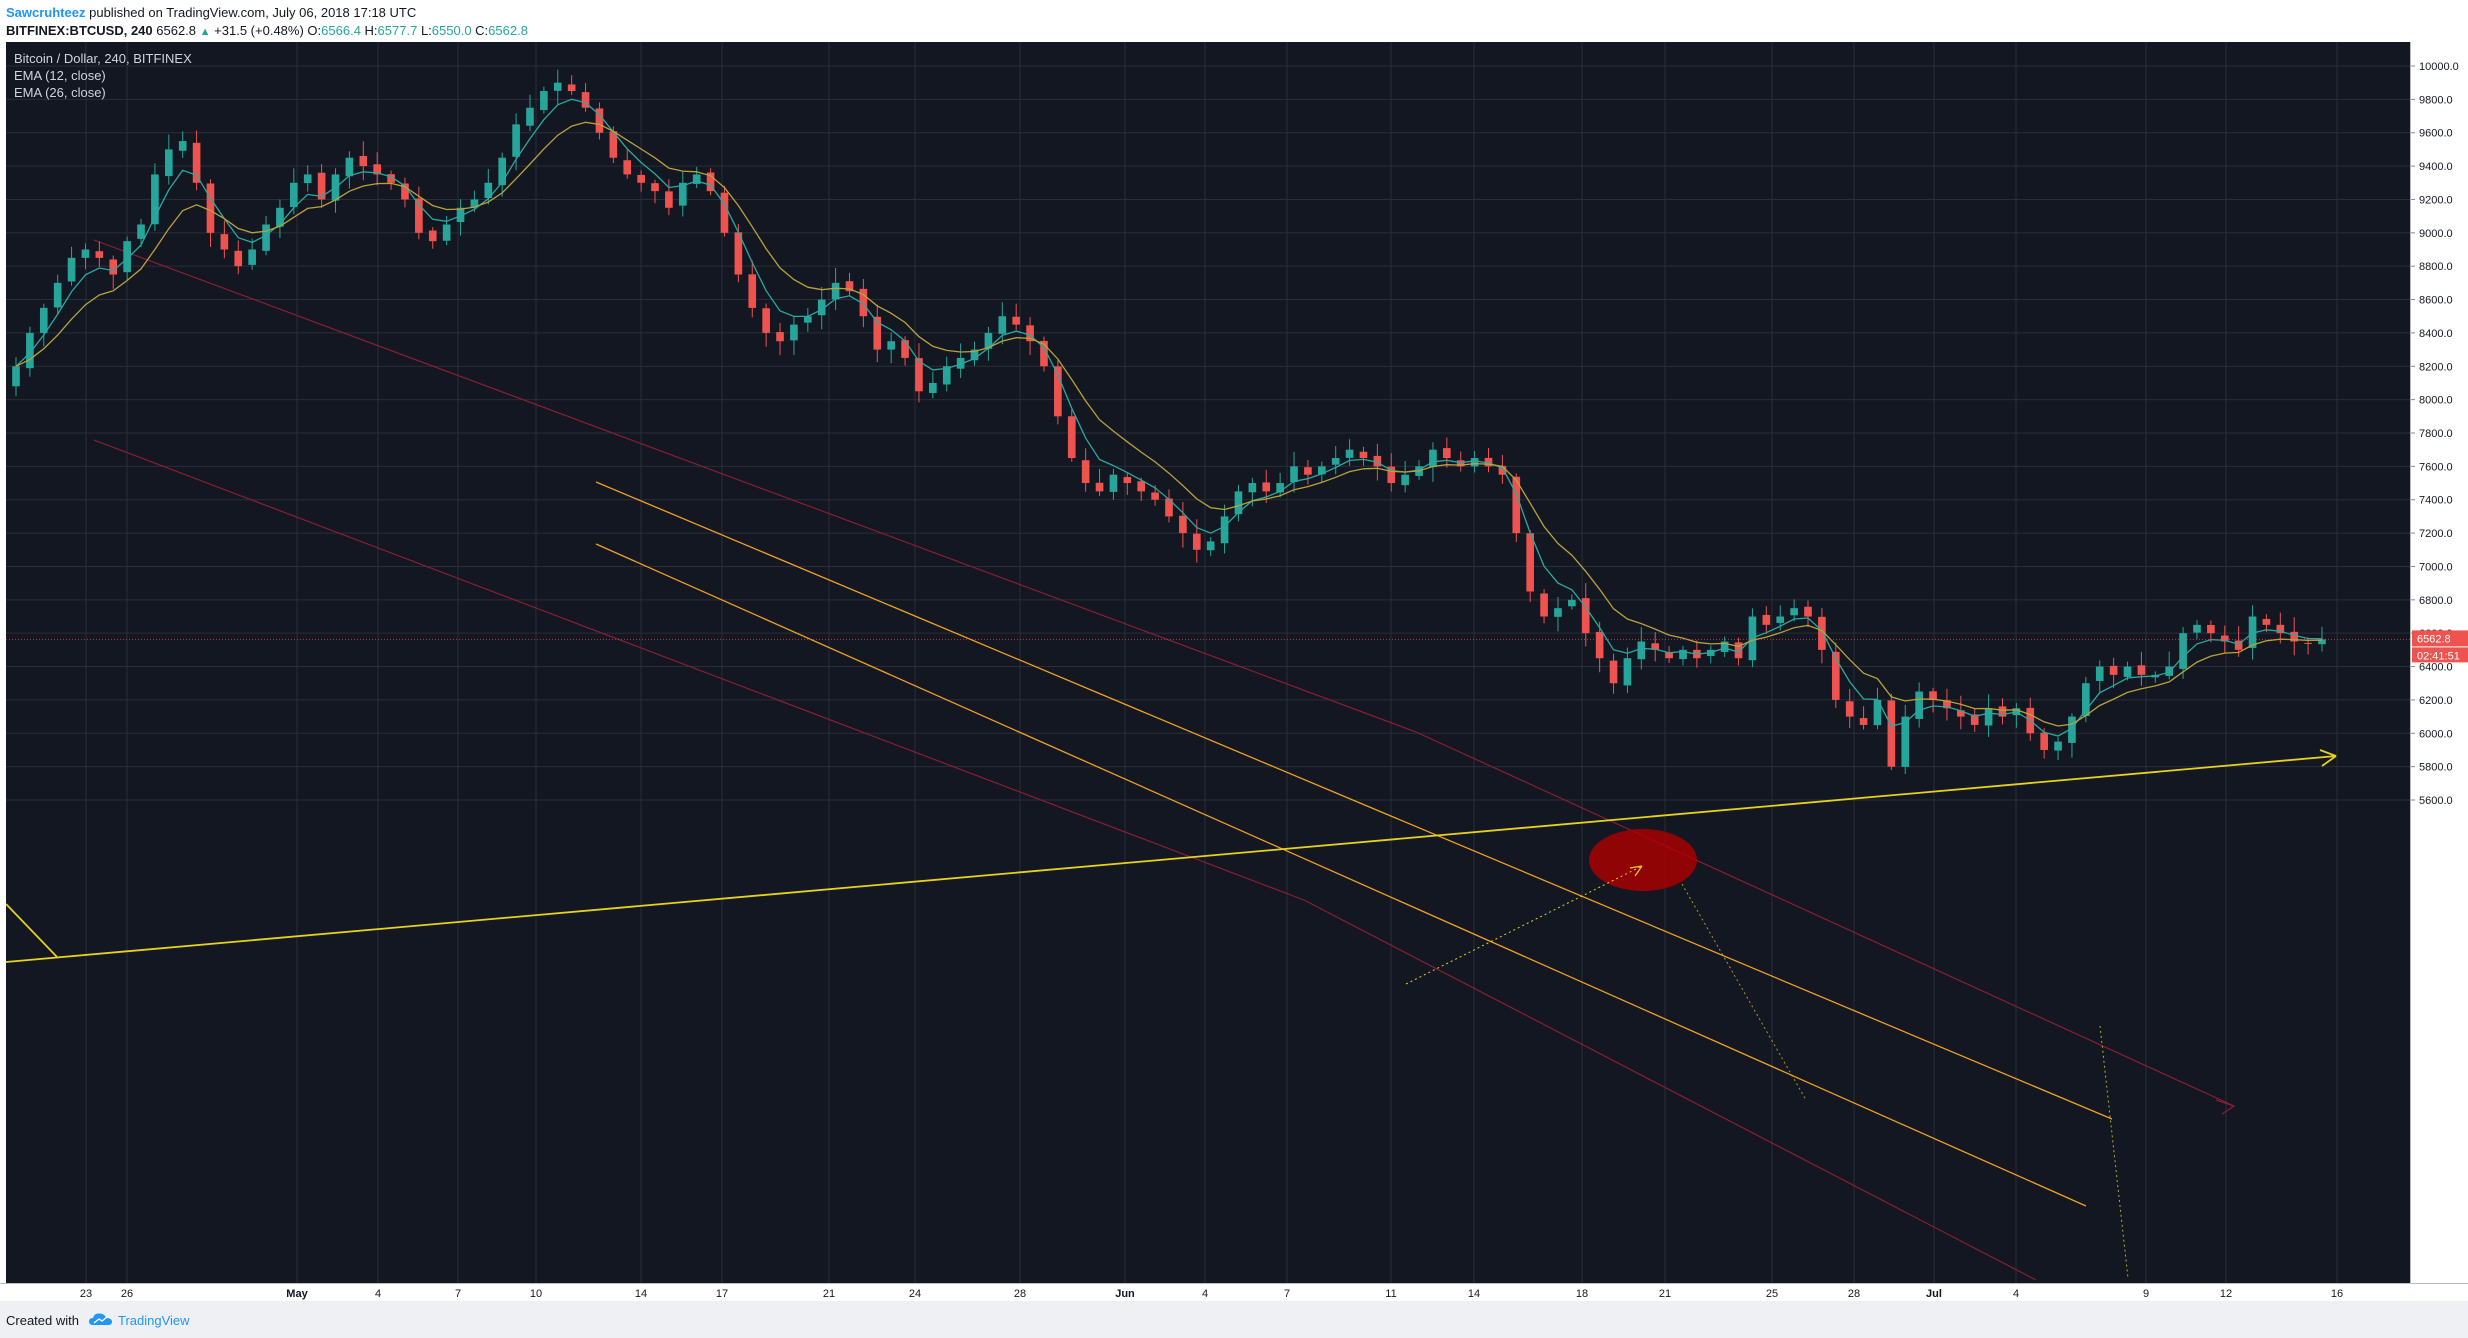 The height and width of the screenshot is (1338, 2468). What do you see at coordinates (259, 30) in the screenshot?
I see `price-change: +31.5 (+0.48%)` at bounding box center [259, 30].